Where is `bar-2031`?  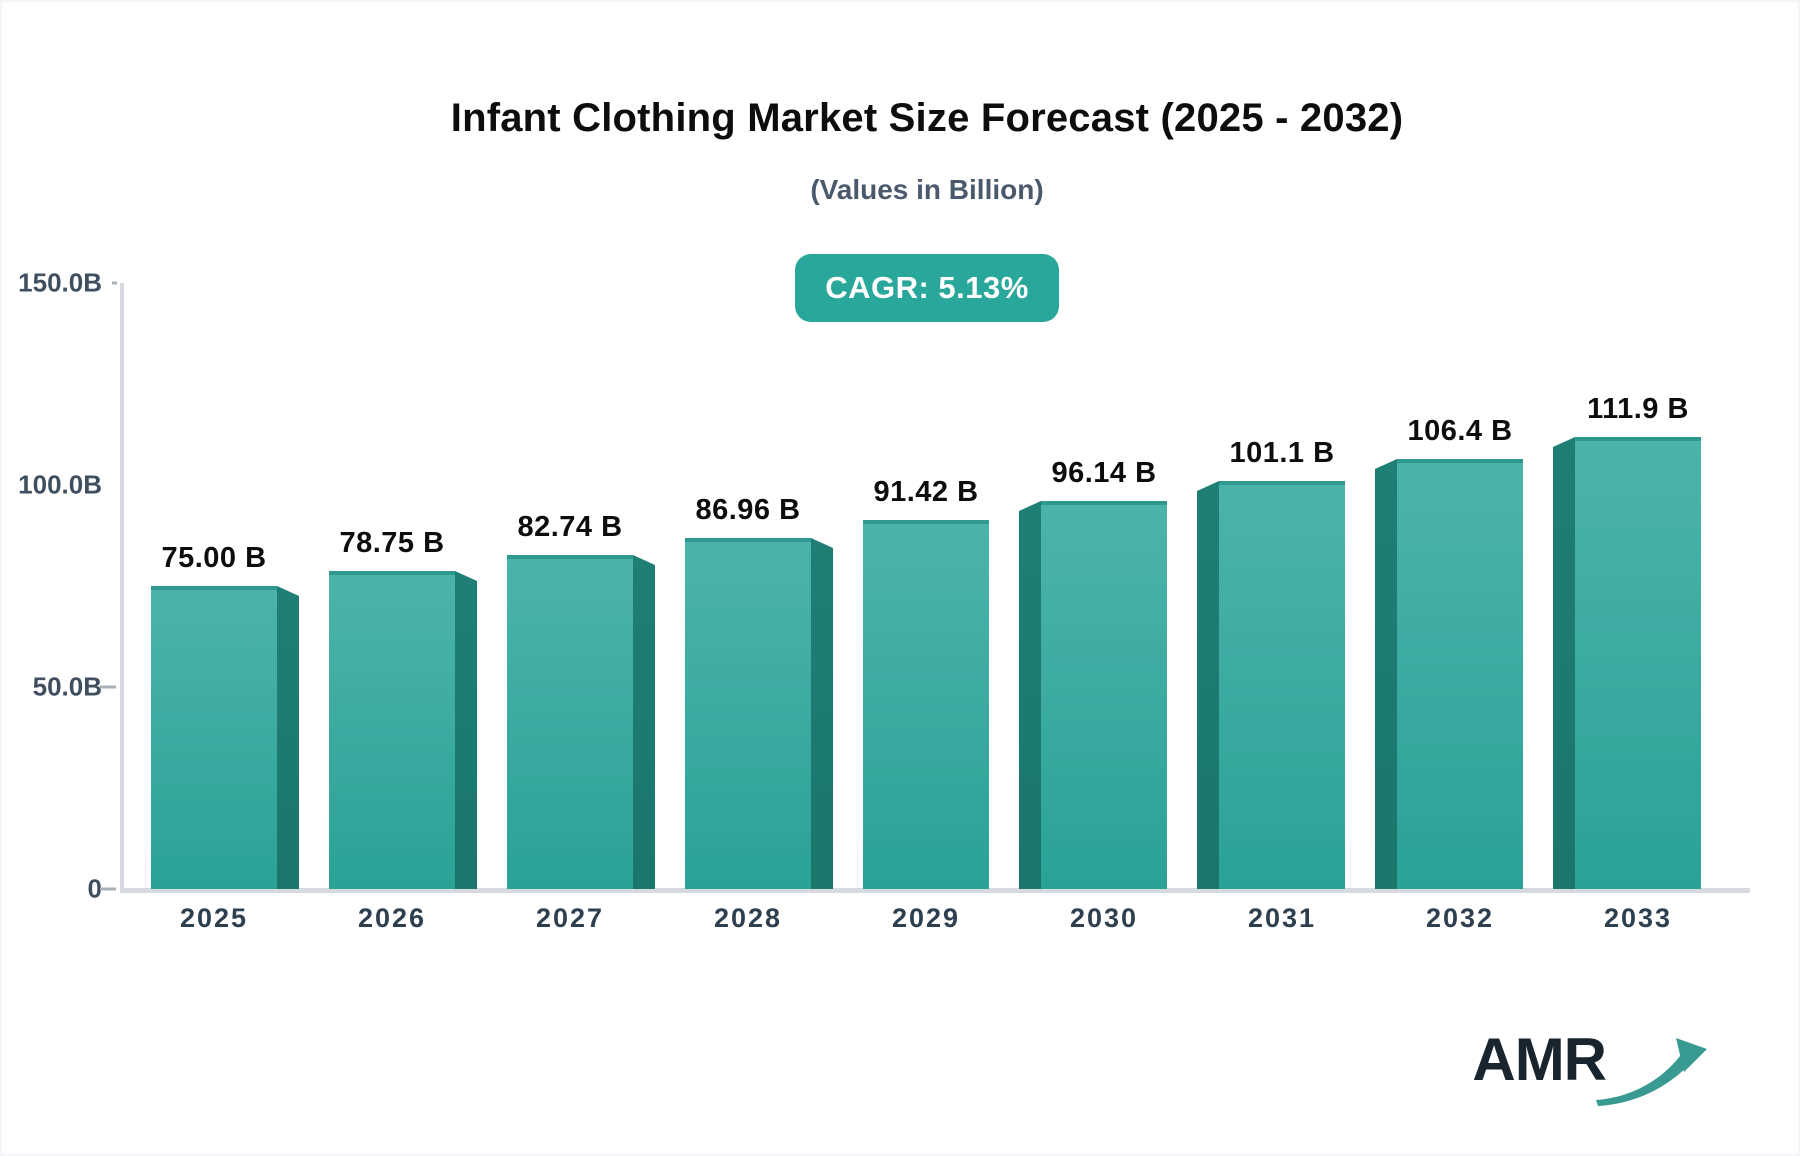 bar-2031 is located at coordinates (1282, 685).